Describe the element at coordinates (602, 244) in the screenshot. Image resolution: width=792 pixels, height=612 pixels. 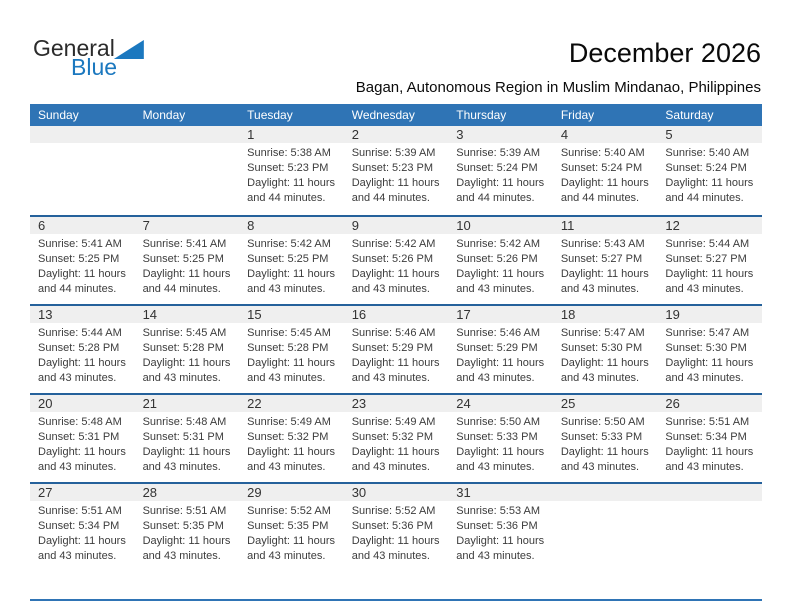
I see `sun-time-line: Sunrise: 5:43 AM` at that location.